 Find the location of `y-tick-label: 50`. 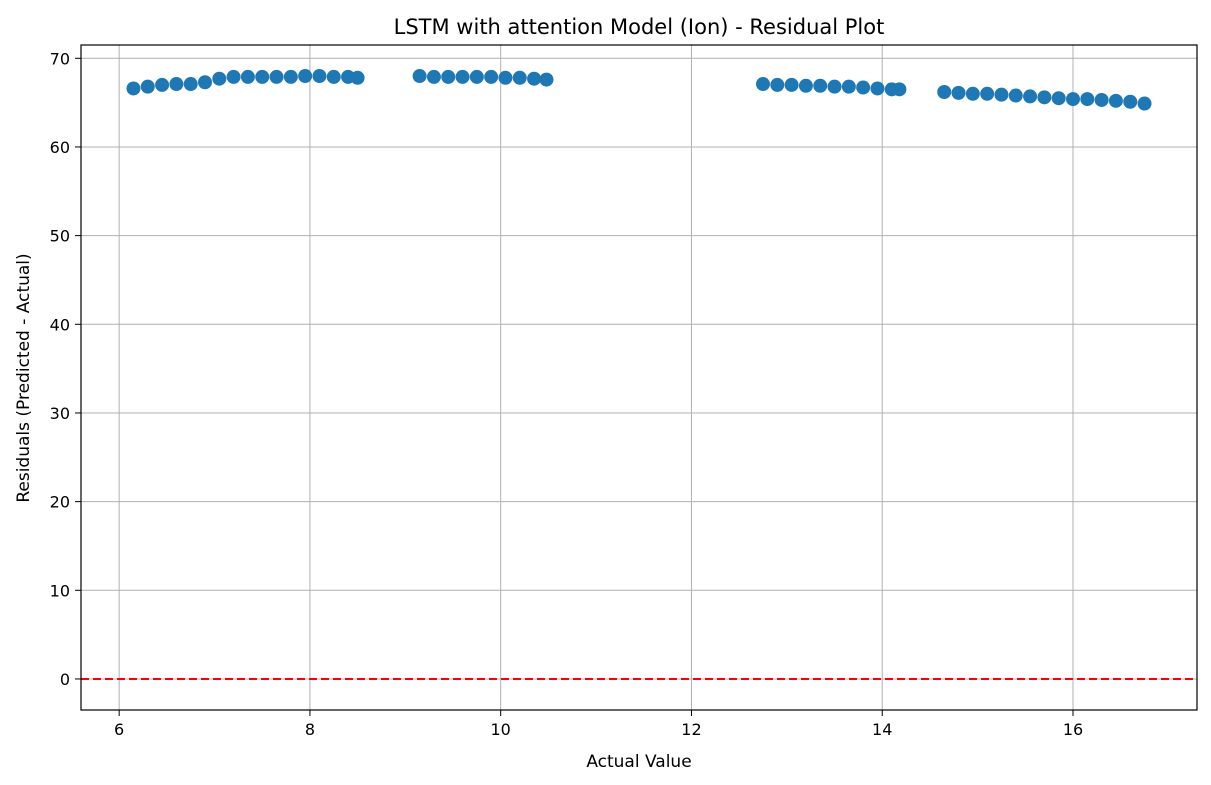

y-tick-label: 50 is located at coordinates (60, 236).